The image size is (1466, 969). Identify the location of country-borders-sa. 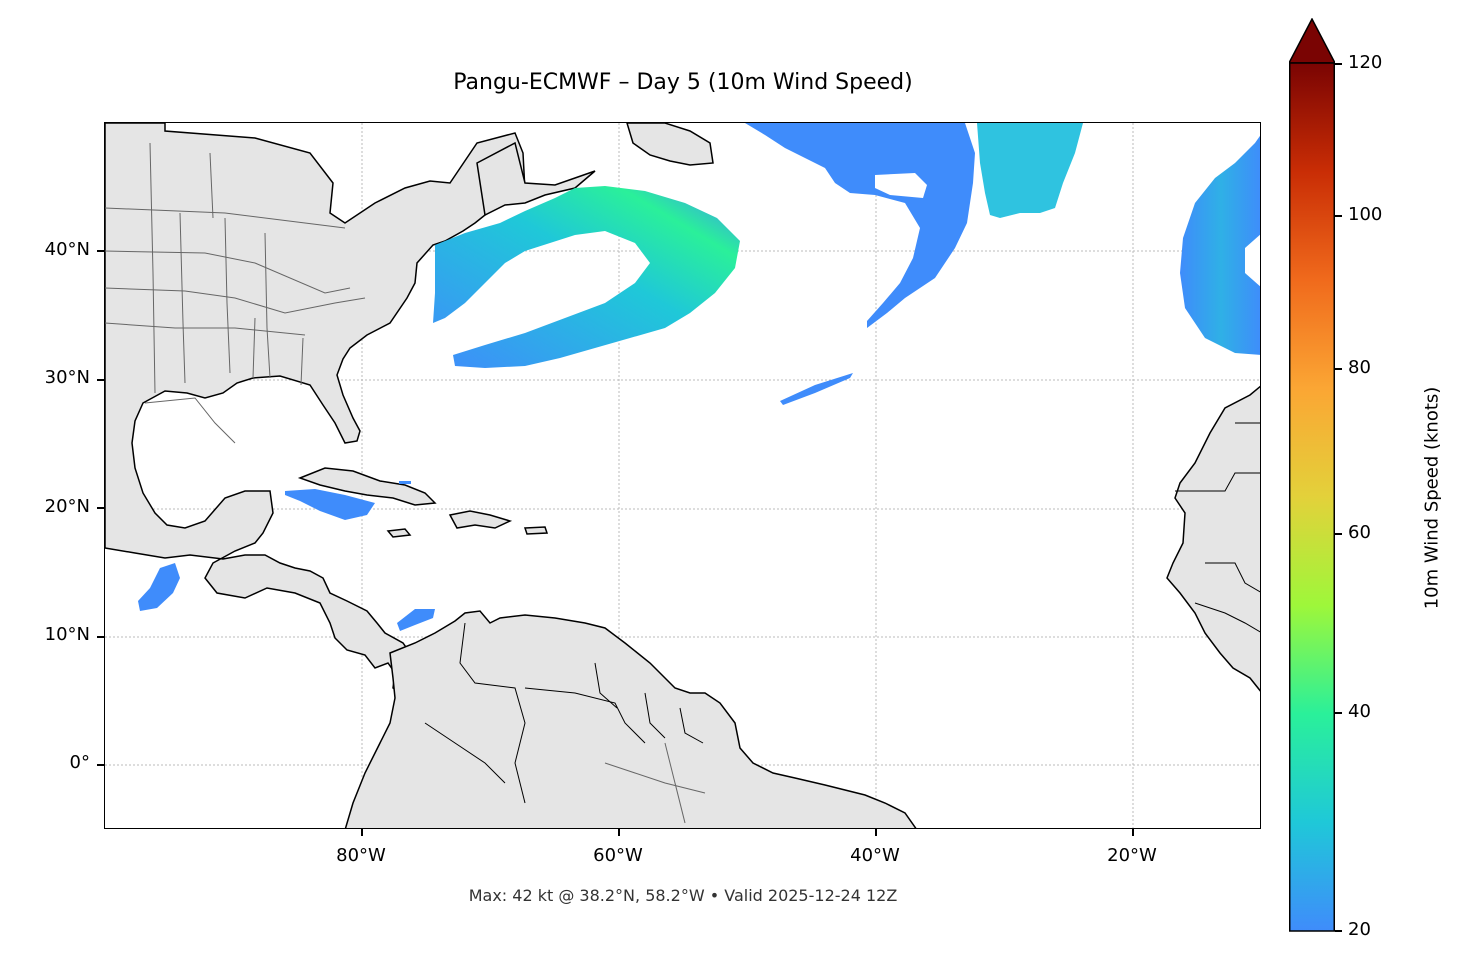
(564, 713).